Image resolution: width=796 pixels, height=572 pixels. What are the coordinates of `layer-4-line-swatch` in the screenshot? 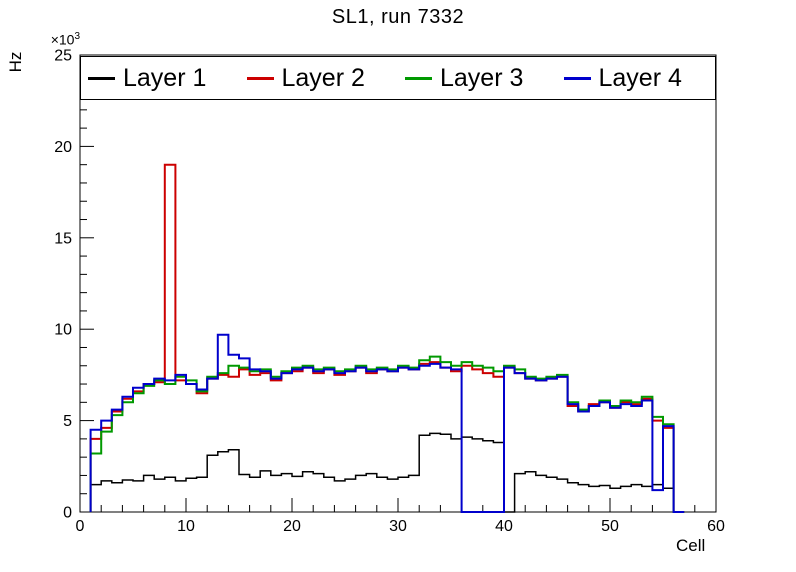 It's located at (577, 78).